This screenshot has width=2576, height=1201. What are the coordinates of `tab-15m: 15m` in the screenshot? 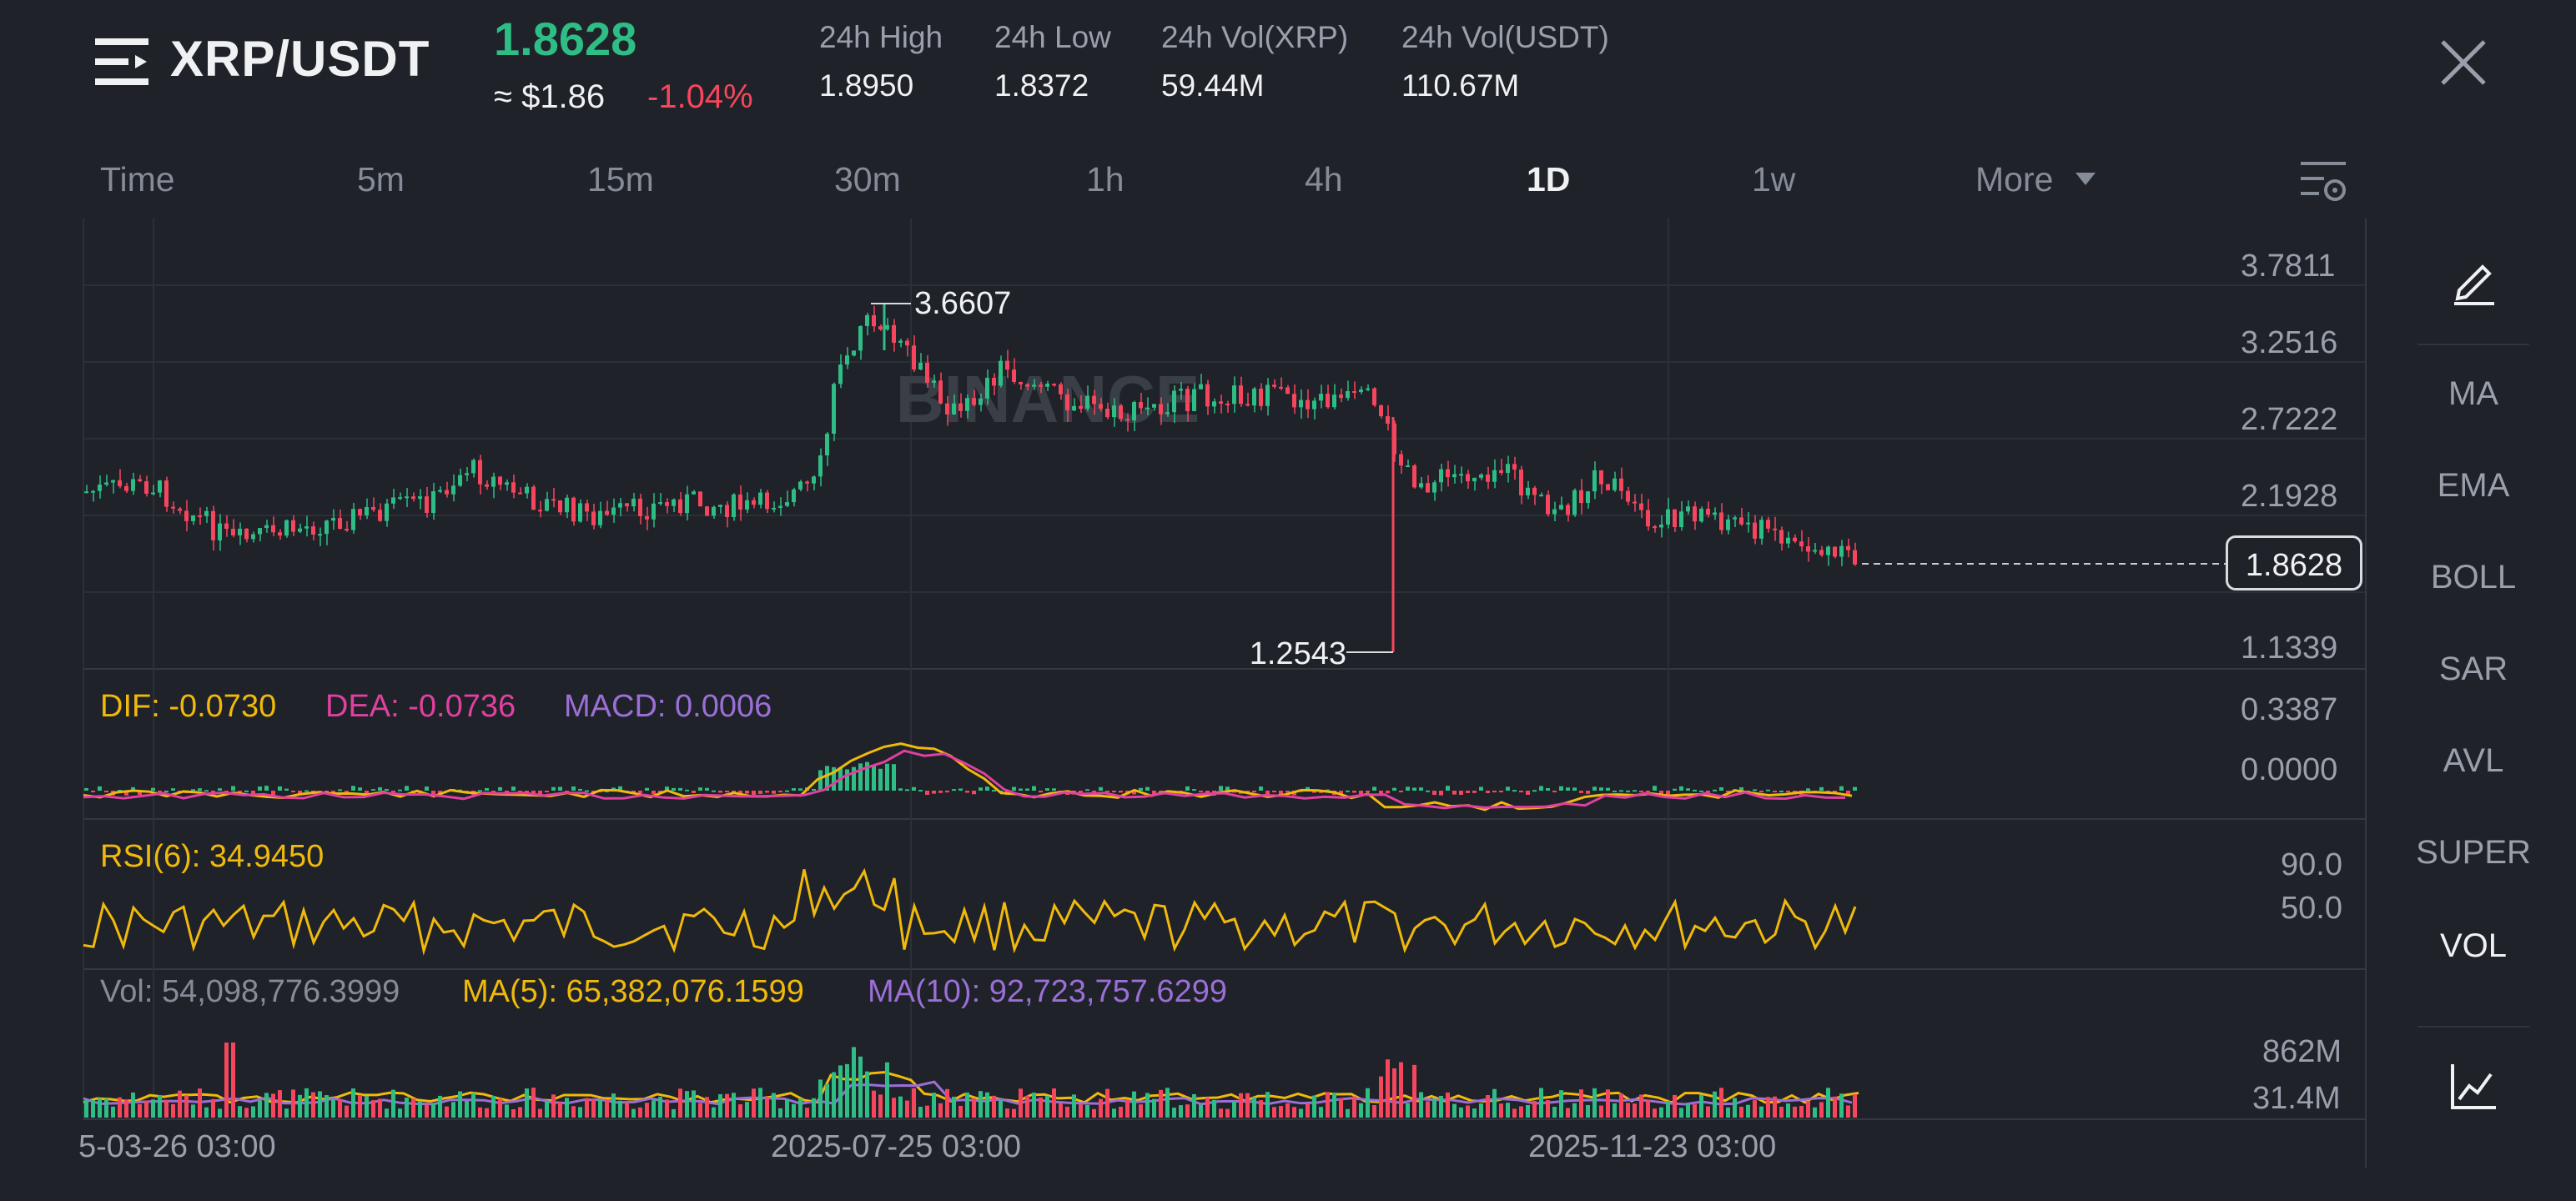 It's located at (620, 179).